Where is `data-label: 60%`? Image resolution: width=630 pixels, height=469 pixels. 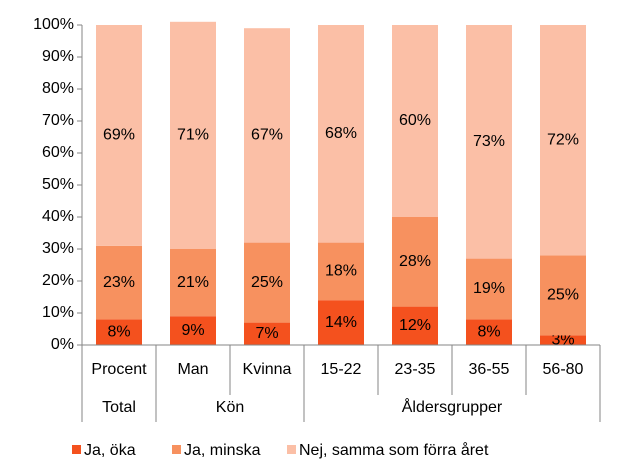 data-label: 60% is located at coordinates (415, 120).